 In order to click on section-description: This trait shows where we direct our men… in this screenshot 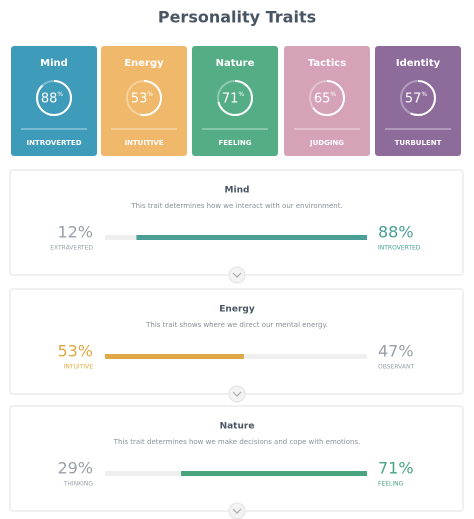, I will do `click(236, 325)`.